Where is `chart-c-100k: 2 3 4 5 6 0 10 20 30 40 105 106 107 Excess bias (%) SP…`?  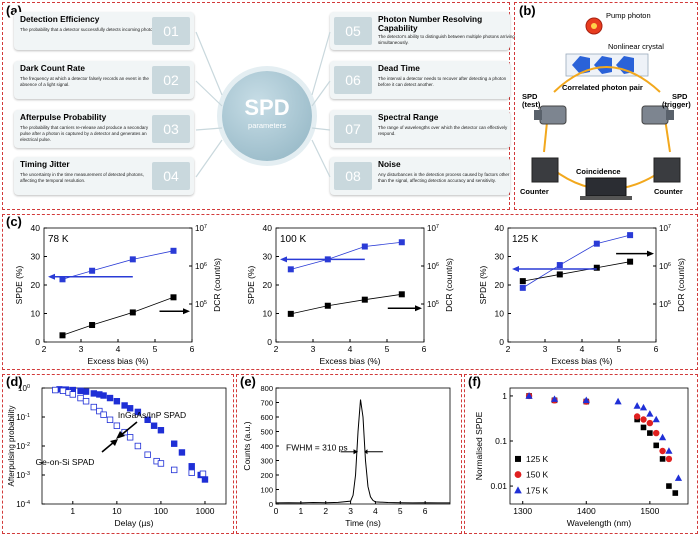
chart-c-100k: 2 3 4 5 6 0 10 20 30 40 105 106 107 Excess bias (%) SP… is located at coordinates (350, 294).